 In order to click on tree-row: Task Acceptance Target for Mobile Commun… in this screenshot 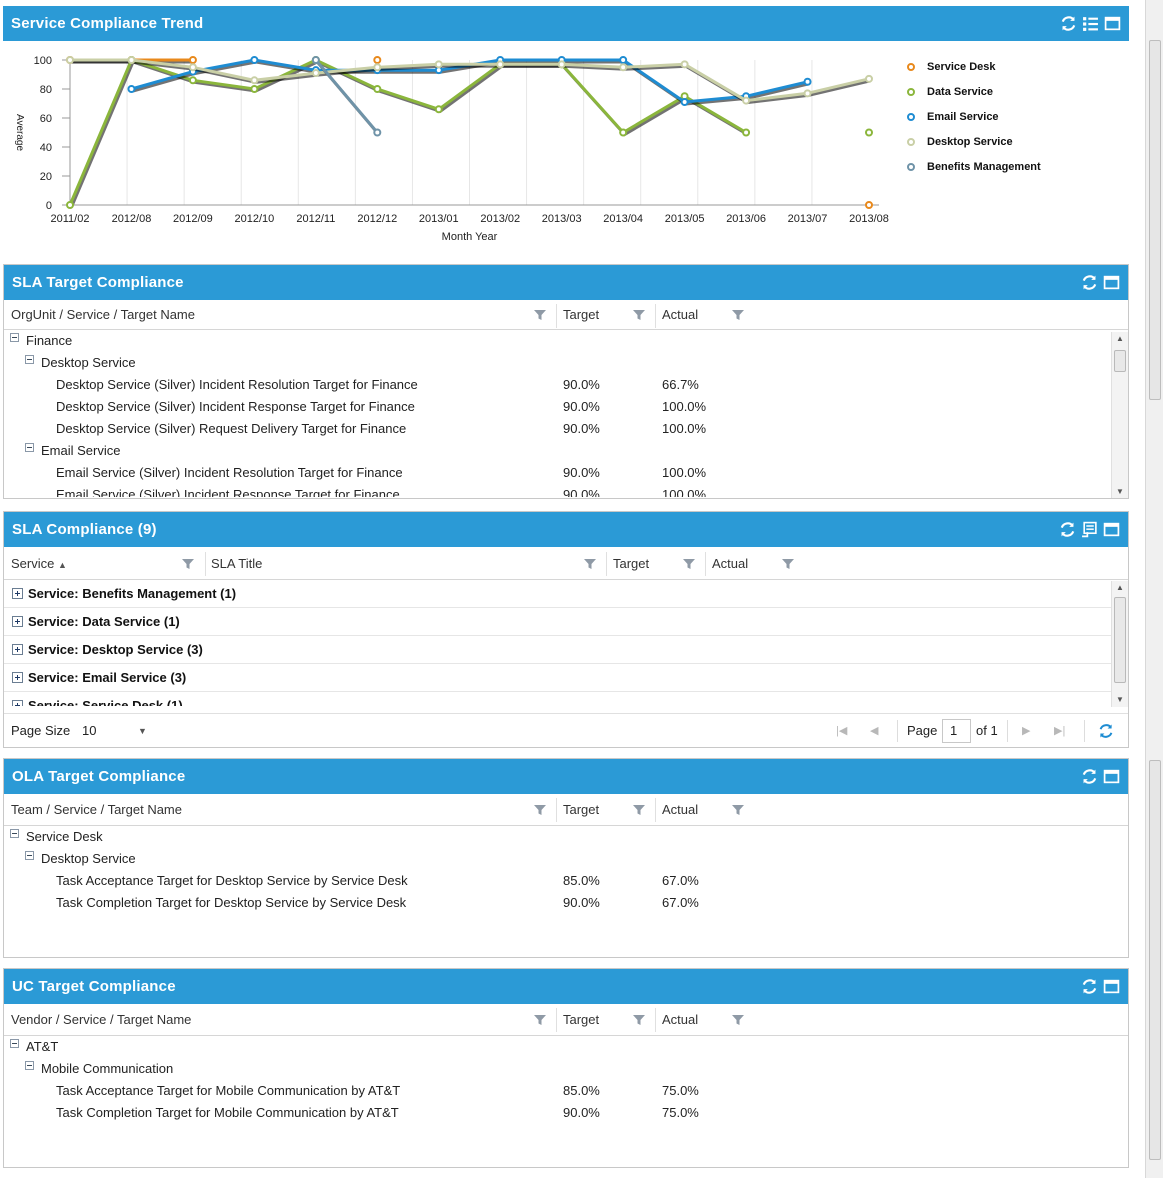, I will do `click(566, 1091)`.